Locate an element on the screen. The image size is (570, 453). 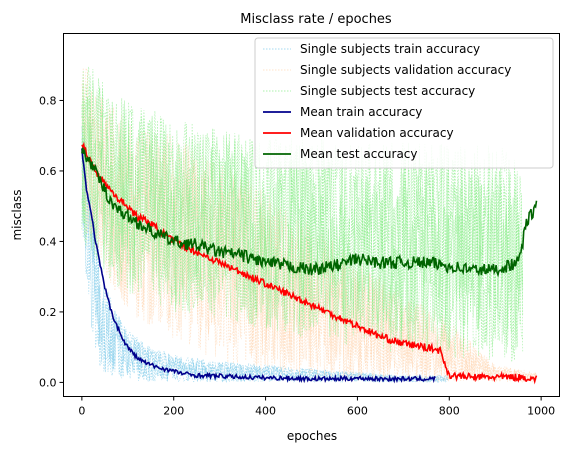
x-tick-label: 200 is located at coordinates (173, 411).